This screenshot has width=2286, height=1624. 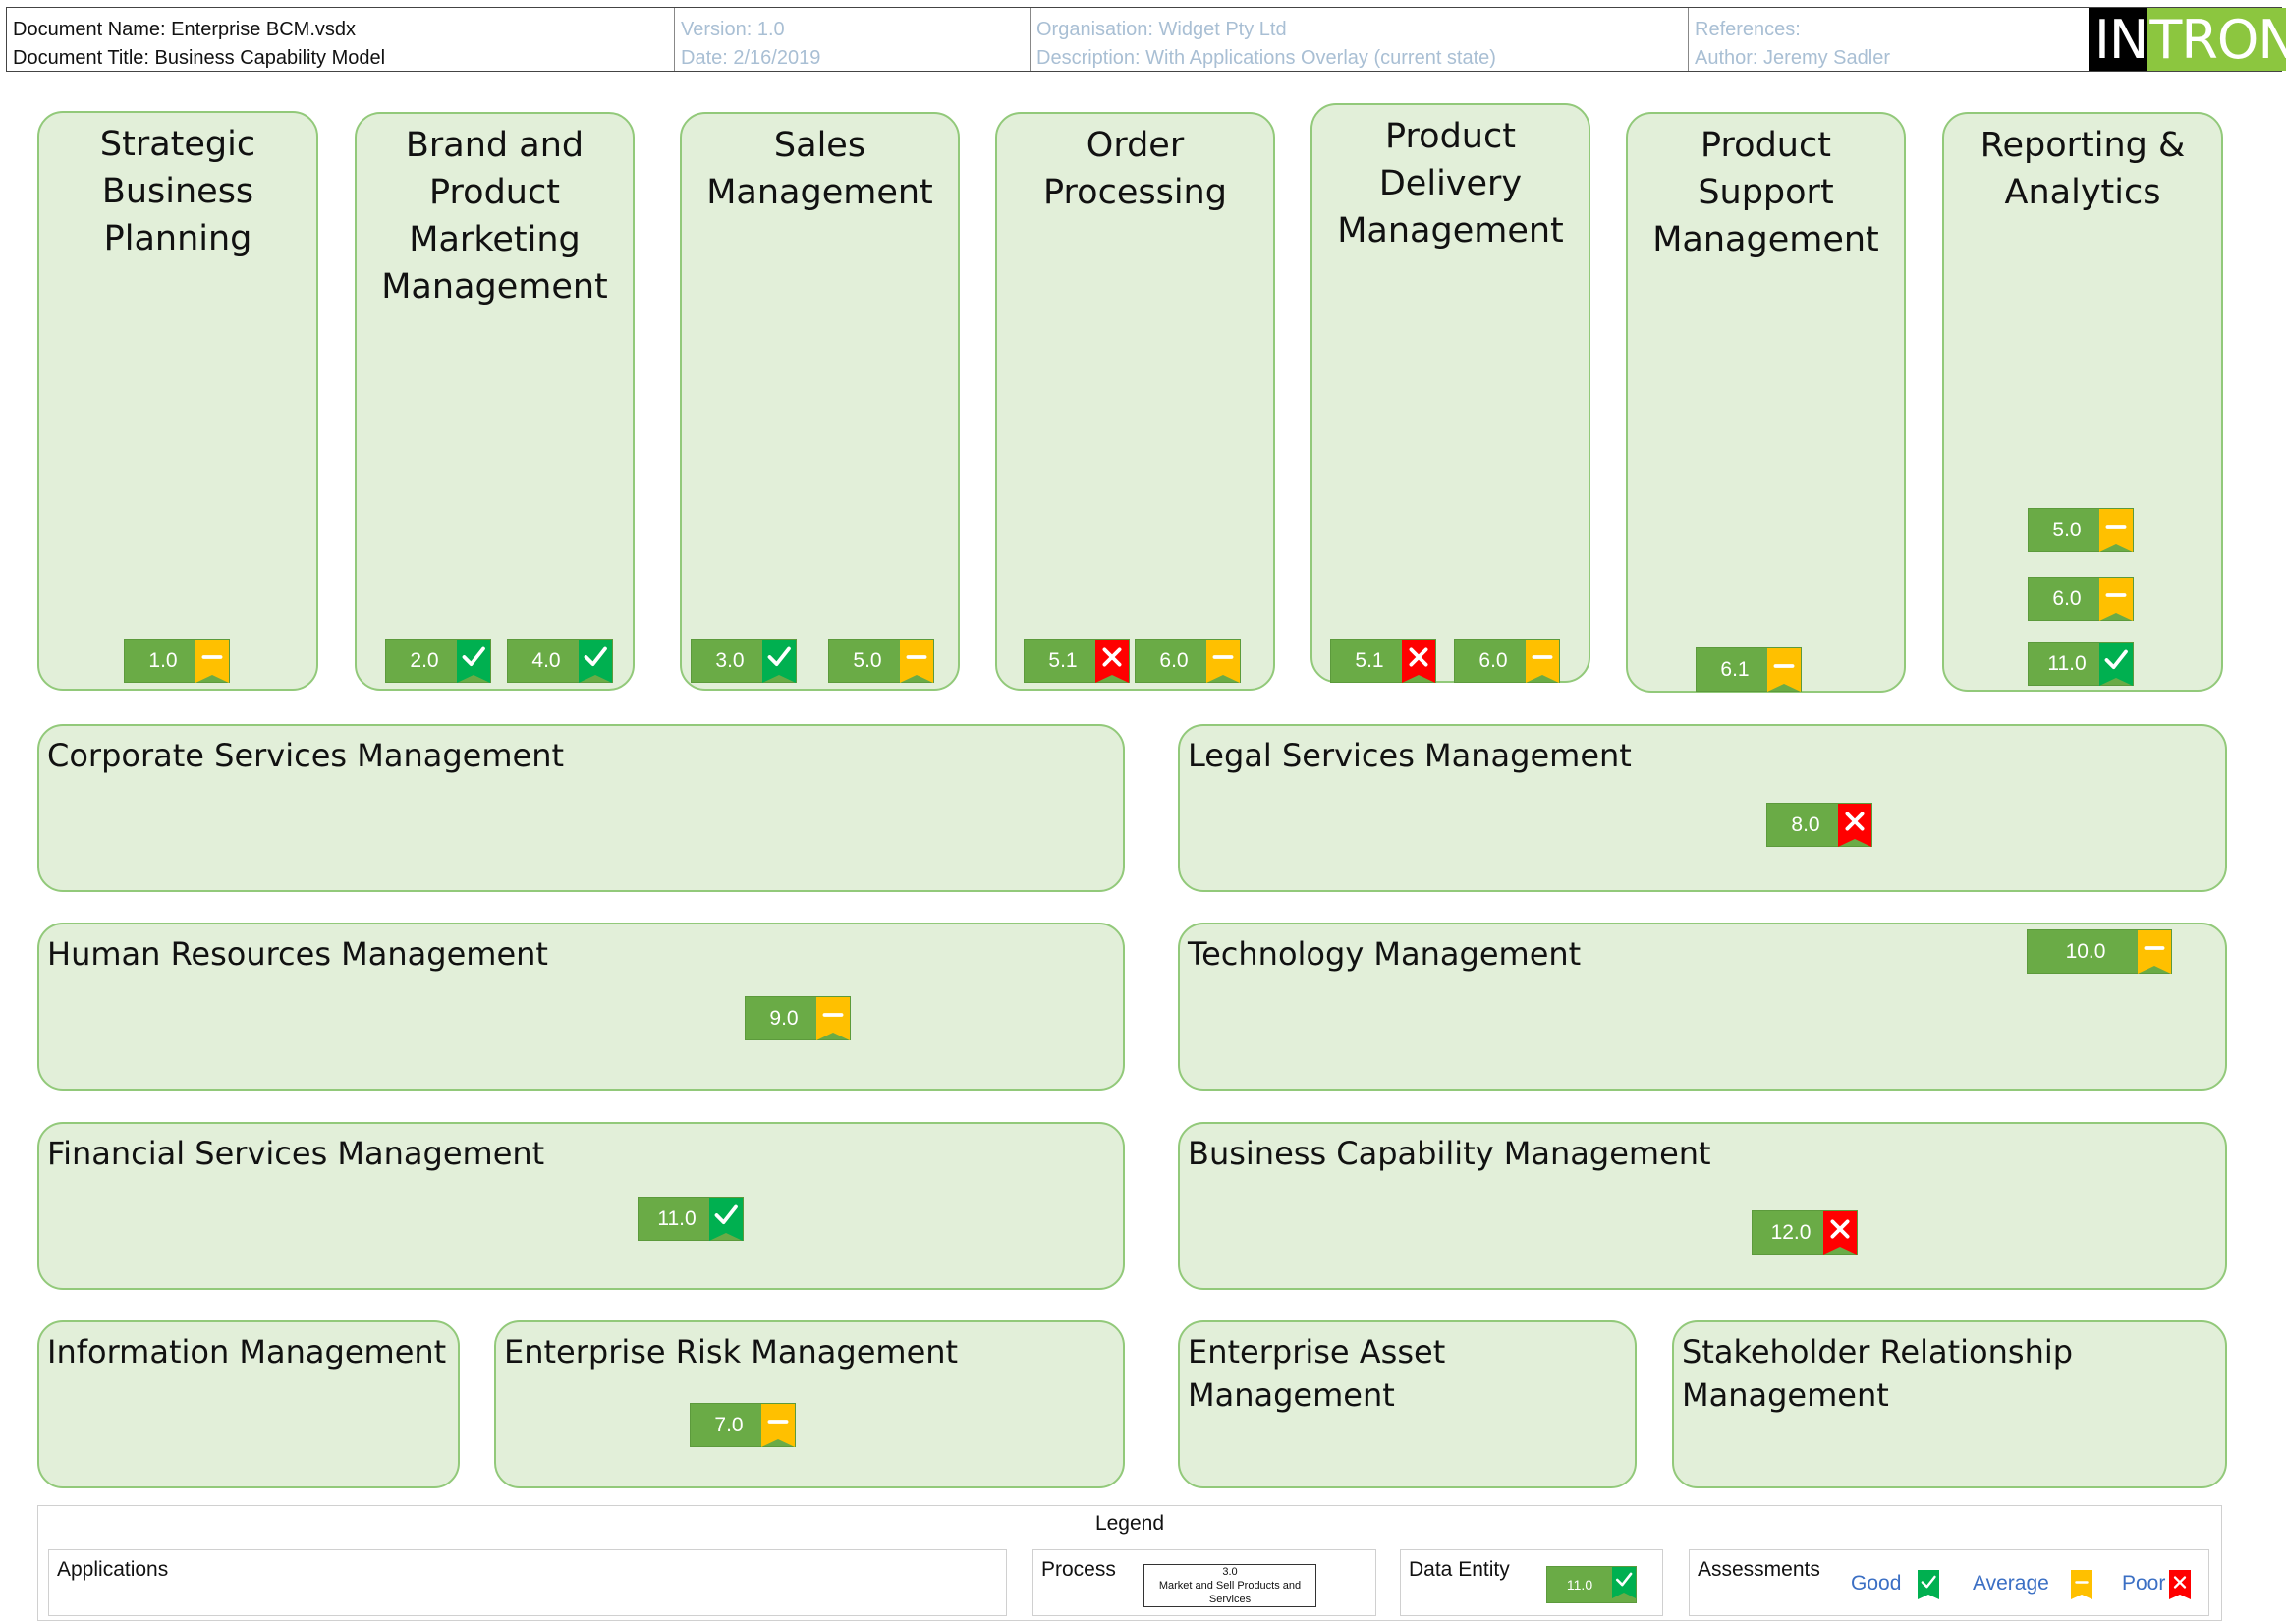 What do you see at coordinates (1135, 401) in the screenshot?
I see `capability-order-processing: Order Processing` at bounding box center [1135, 401].